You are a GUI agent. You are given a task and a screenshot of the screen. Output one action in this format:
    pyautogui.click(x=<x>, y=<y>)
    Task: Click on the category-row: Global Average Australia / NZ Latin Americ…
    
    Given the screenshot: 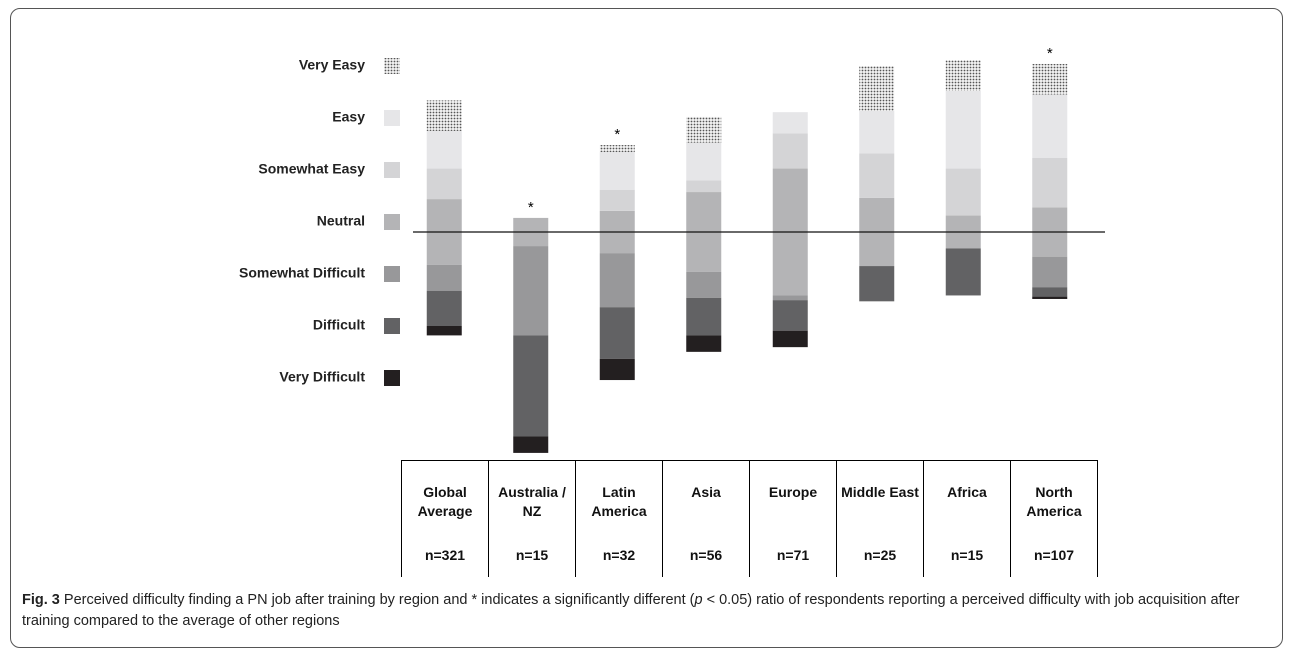 What is the action you would take?
    pyautogui.click(x=749, y=503)
    